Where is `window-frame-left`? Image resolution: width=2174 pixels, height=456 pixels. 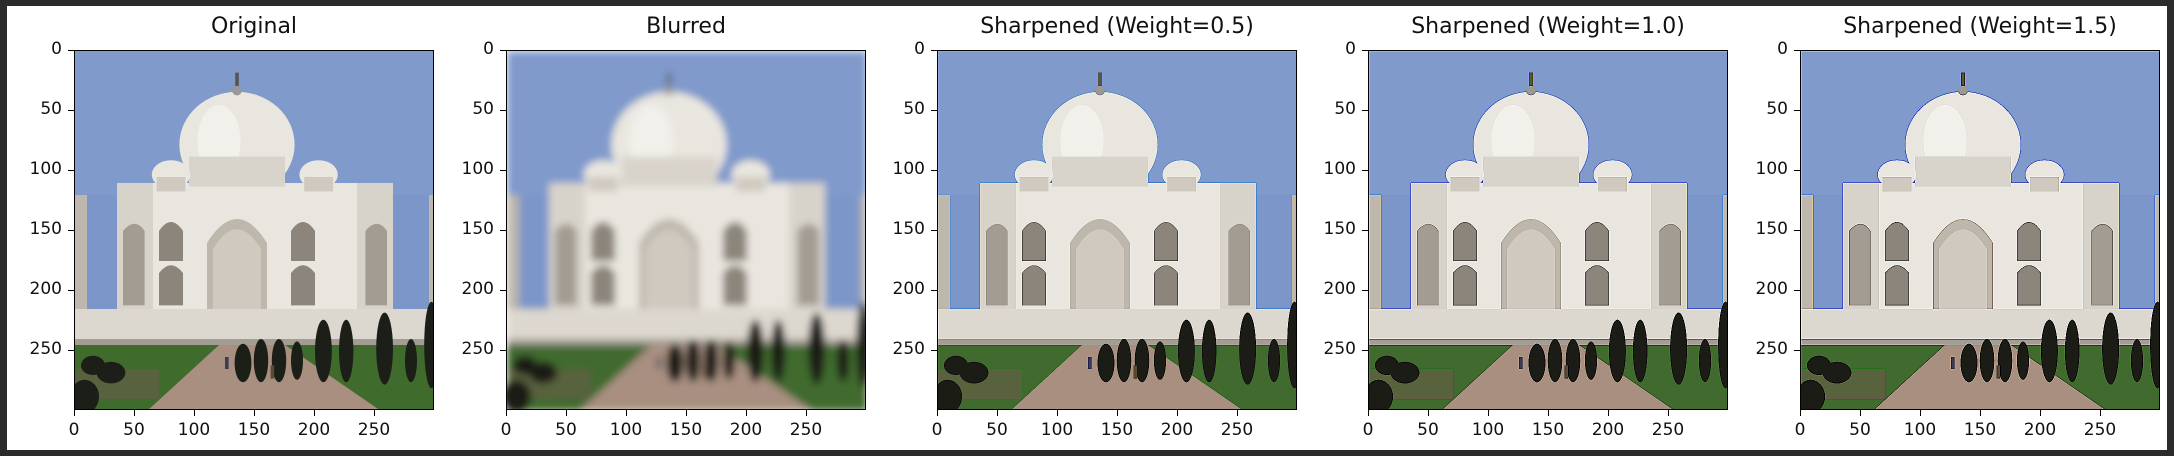 window-frame-left is located at coordinates (3, 228).